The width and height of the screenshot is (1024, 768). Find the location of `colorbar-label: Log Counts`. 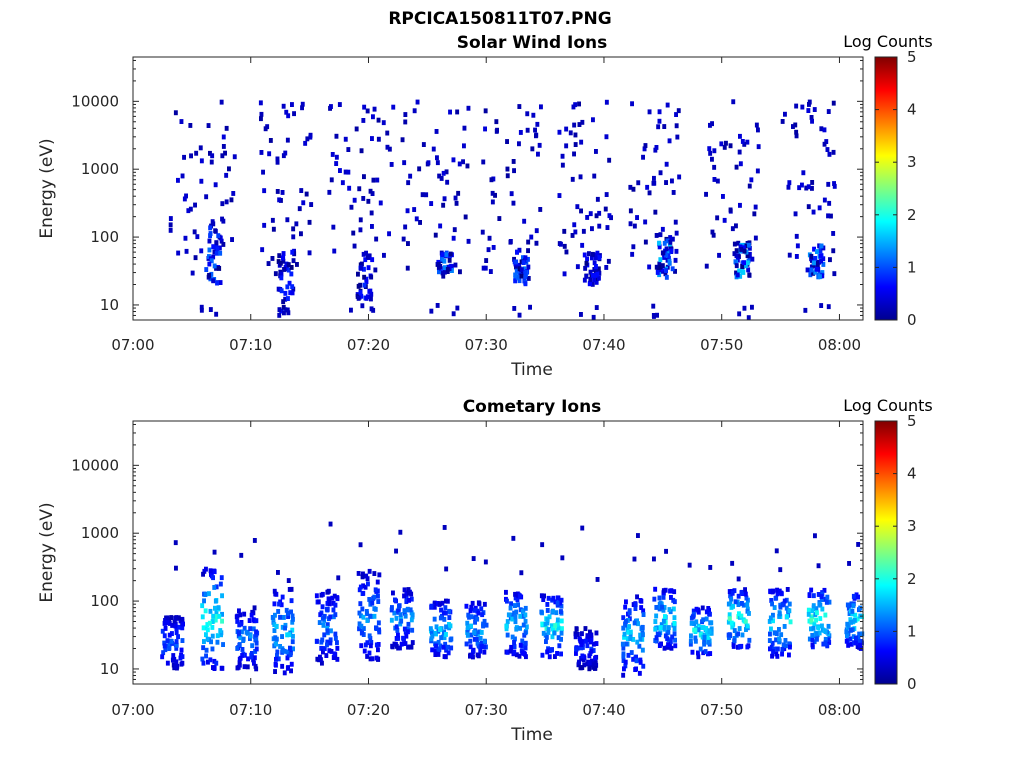

colorbar-label: Log Counts is located at coordinates (888, 405).